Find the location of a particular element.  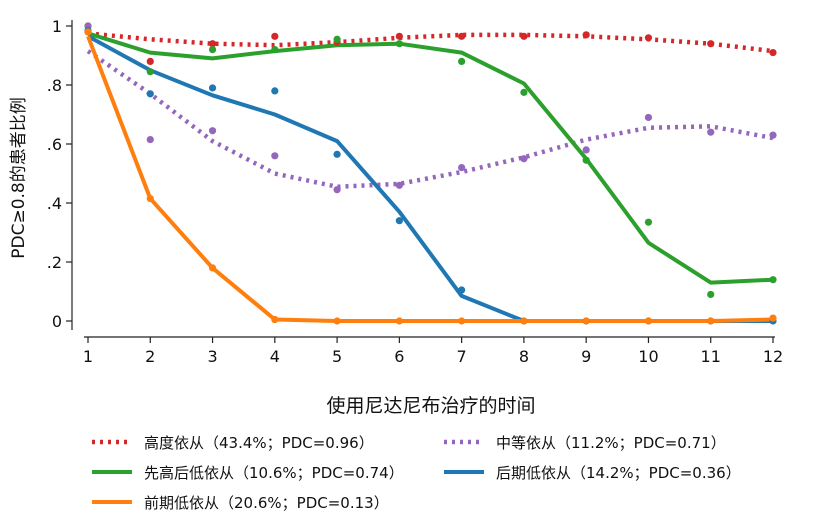

legend-label-late-low: 后期低依从（14.2%；PDC=0.36） is located at coordinates (618, 473).